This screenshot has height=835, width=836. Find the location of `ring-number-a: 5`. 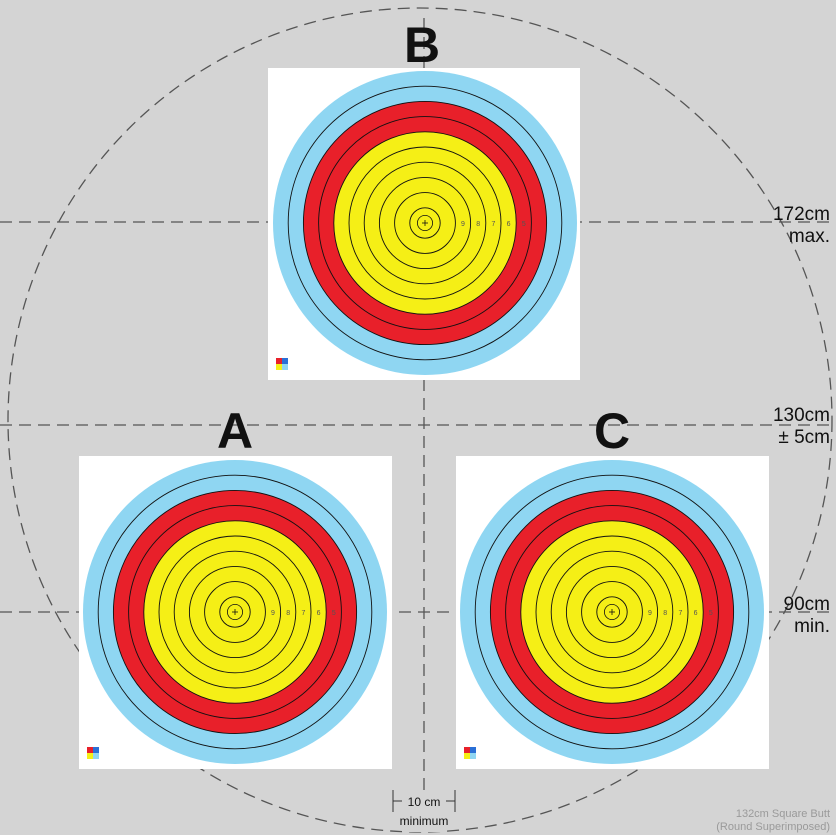

ring-number-a: 5 is located at coordinates (334, 613).